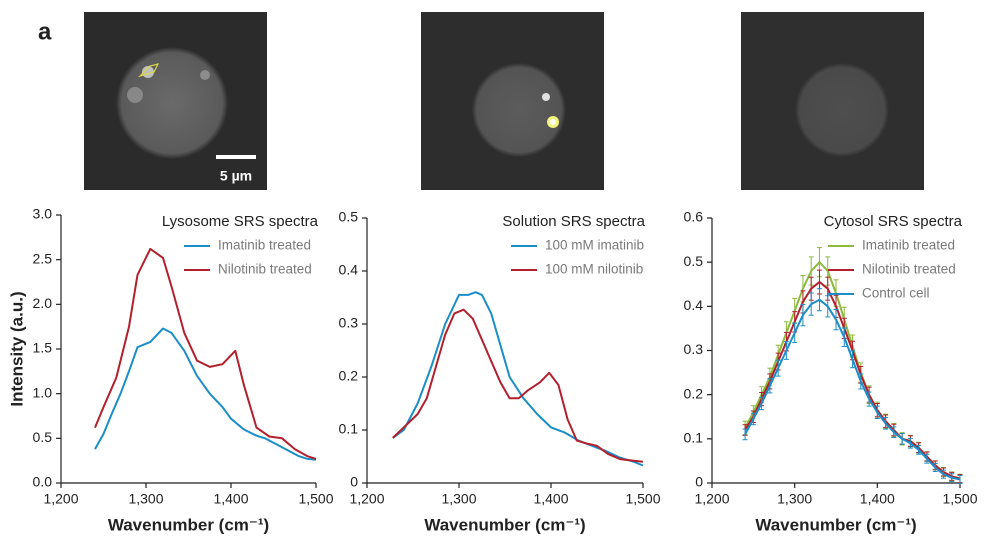 This screenshot has width=996, height=541. What do you see at coordinates (16, 348) in the screenshot?
I see `y-axis-label: Intensity (a.u.)` at bounding box center [16, 348].